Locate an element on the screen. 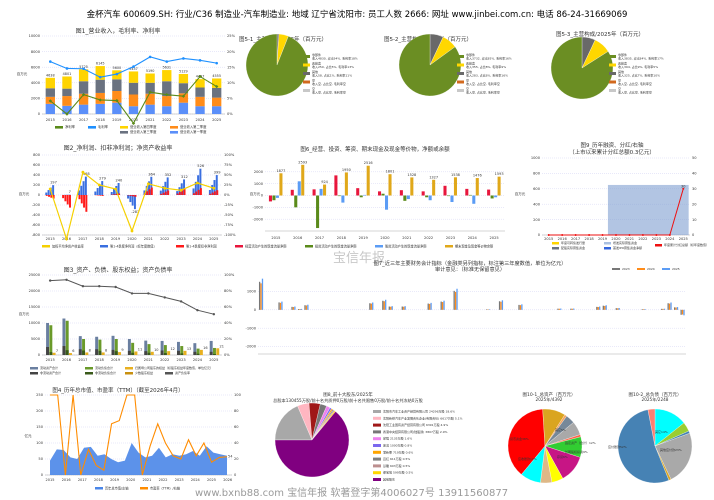 The image size is (714, 500). x-tick-label: 2025 is located at coordinates (216, 120).